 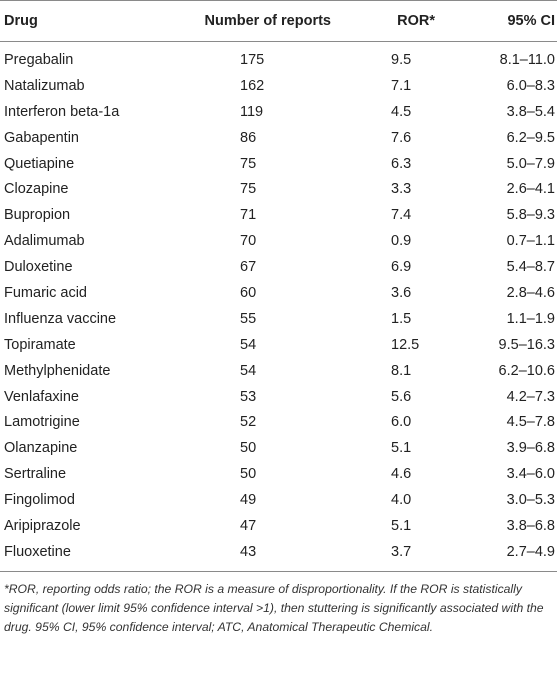 I want to click on cell-number-of-reports: 86, so click(x=248, y=137).